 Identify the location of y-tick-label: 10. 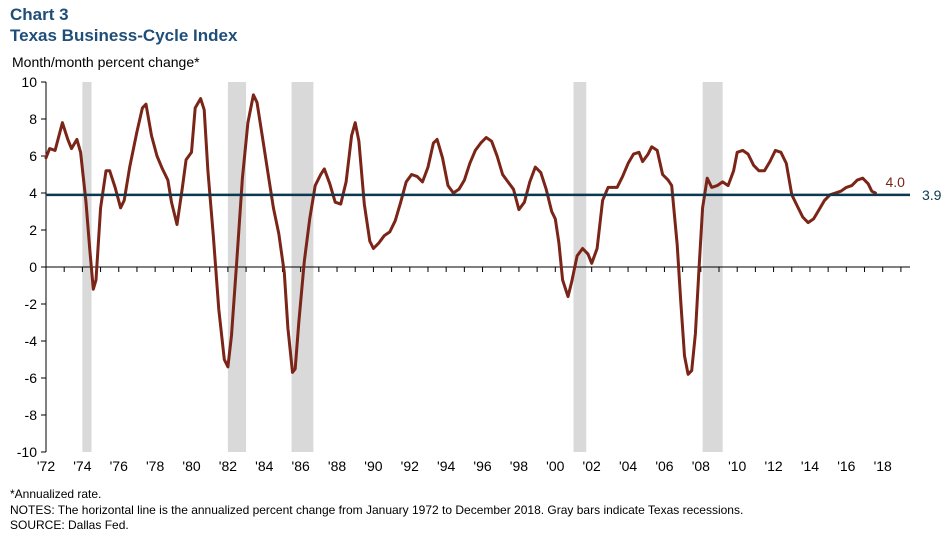
(29, 82).